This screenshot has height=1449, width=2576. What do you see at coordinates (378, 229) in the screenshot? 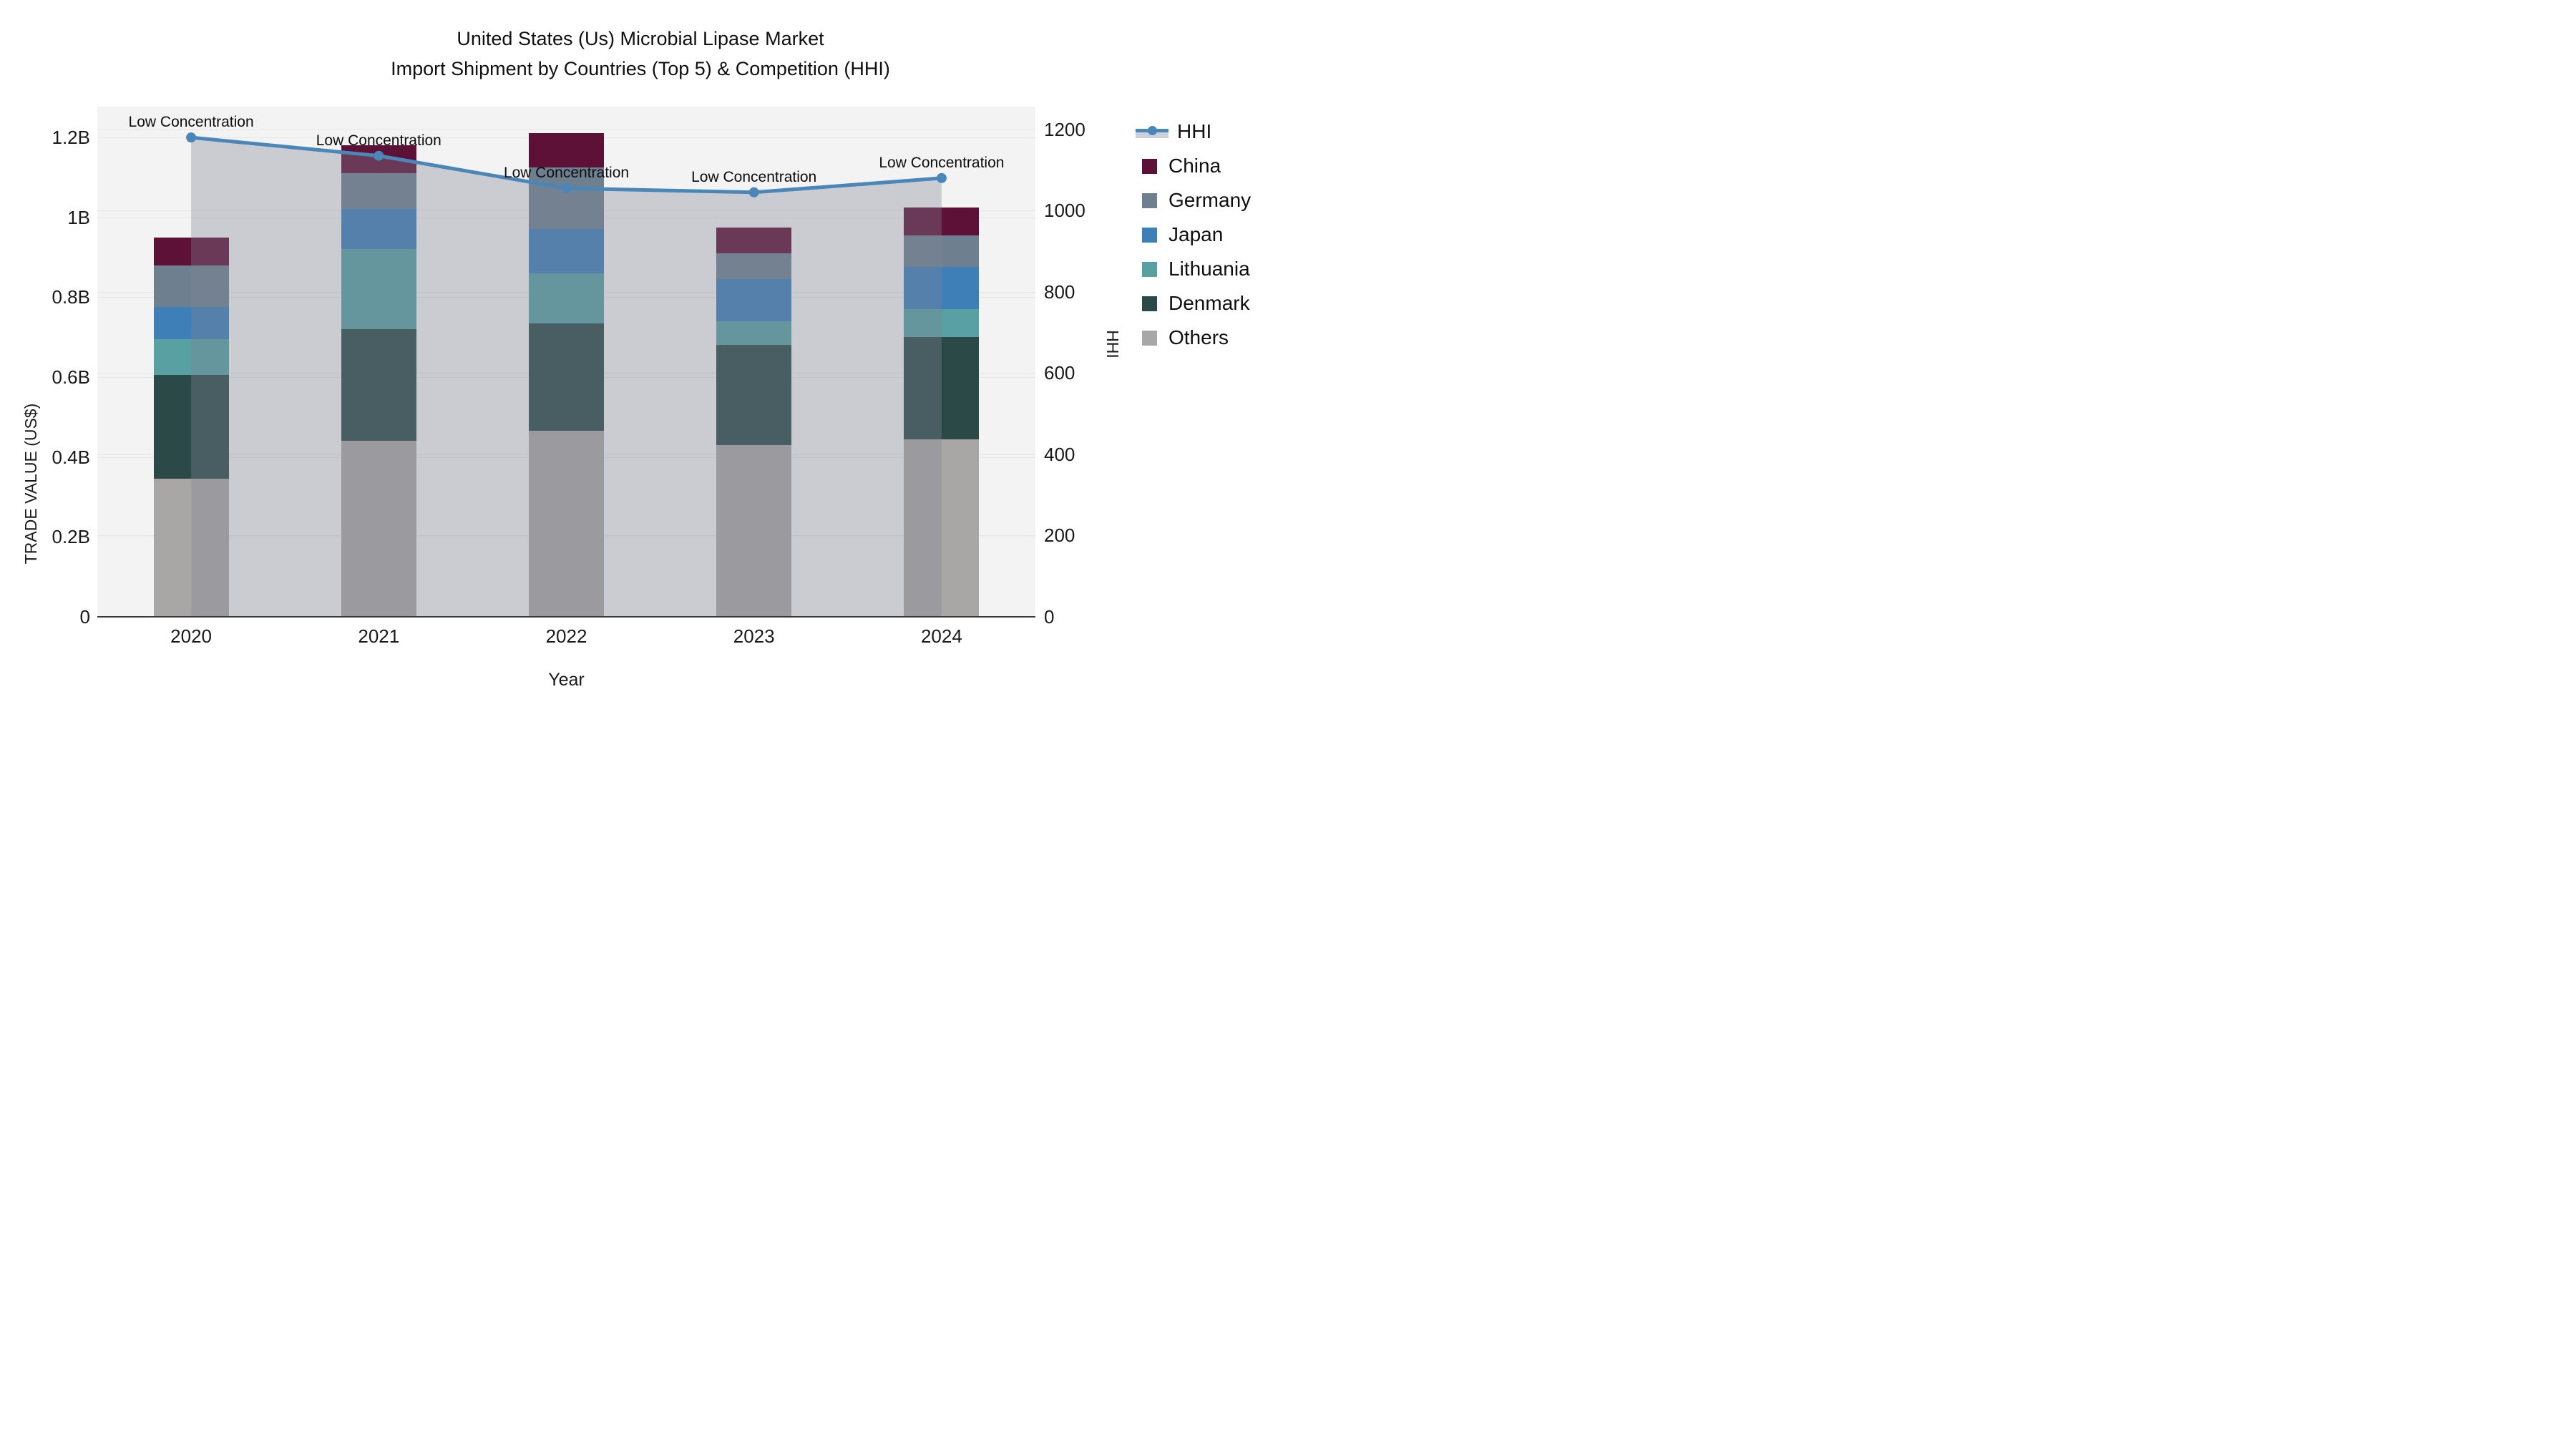
I see `bar-segment-japan-2021` at bounding box center [378, 229].